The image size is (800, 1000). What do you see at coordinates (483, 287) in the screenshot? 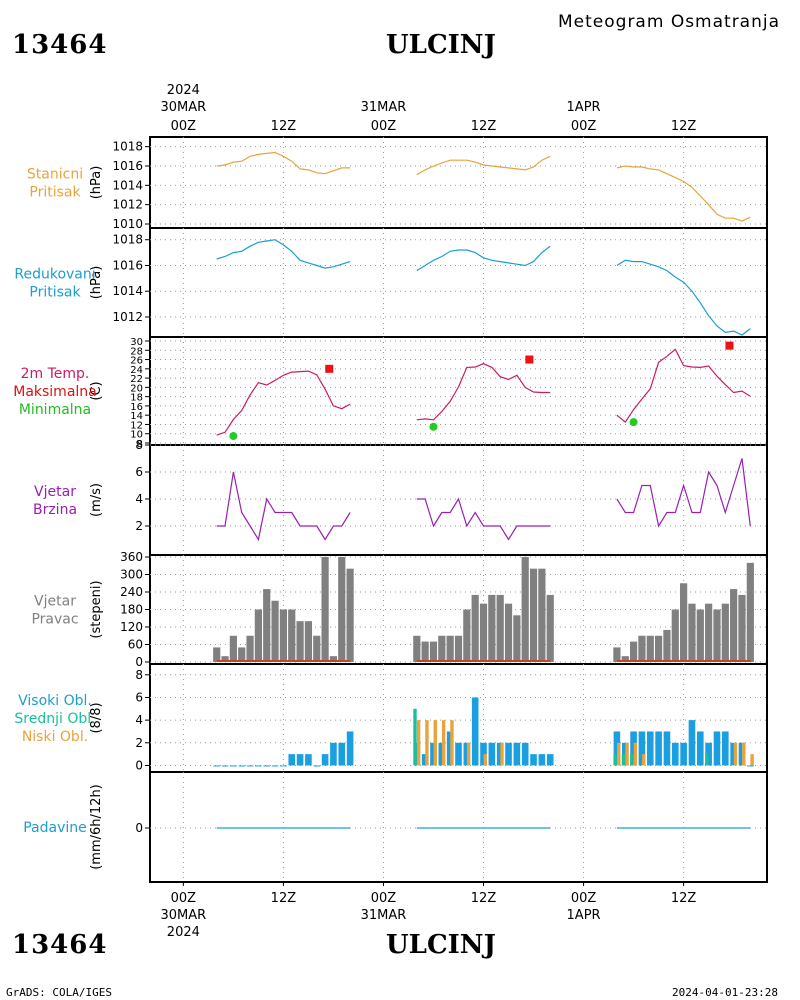
I see `panel-redukovani` at bounding box center [483, 287].